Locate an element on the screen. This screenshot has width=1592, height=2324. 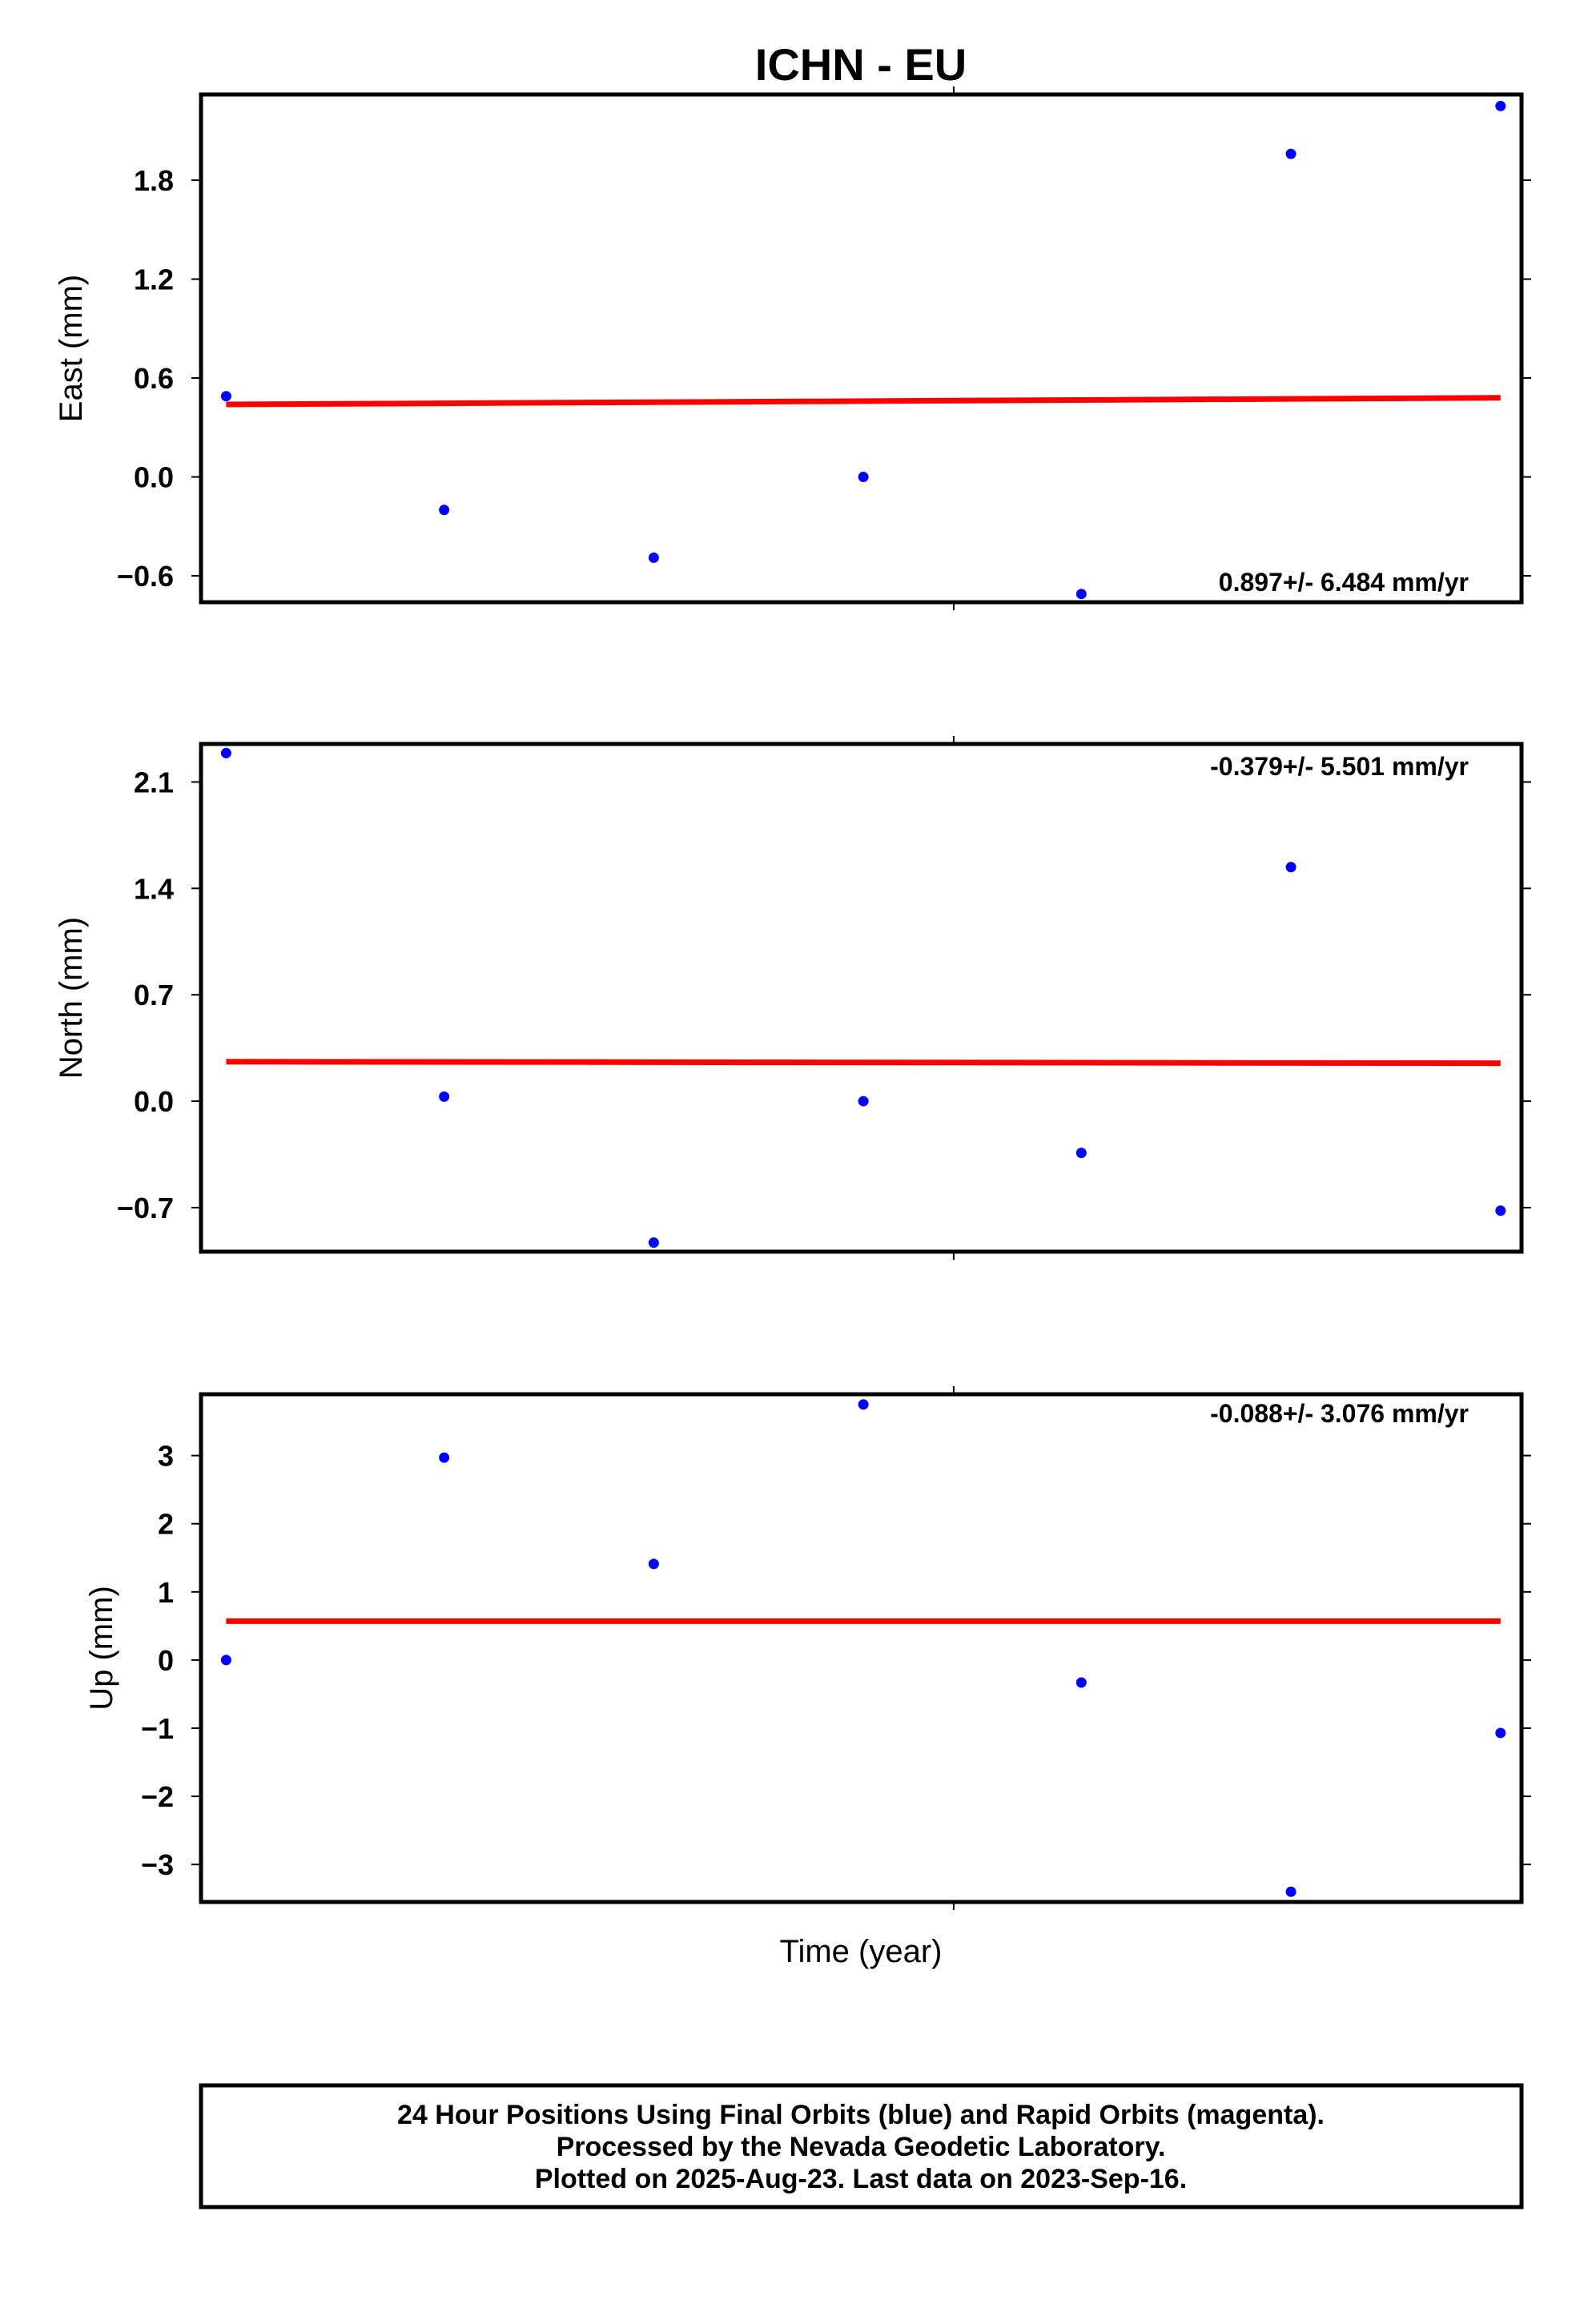
y-tick-label: 0 is located at coordinates (166, 1660).